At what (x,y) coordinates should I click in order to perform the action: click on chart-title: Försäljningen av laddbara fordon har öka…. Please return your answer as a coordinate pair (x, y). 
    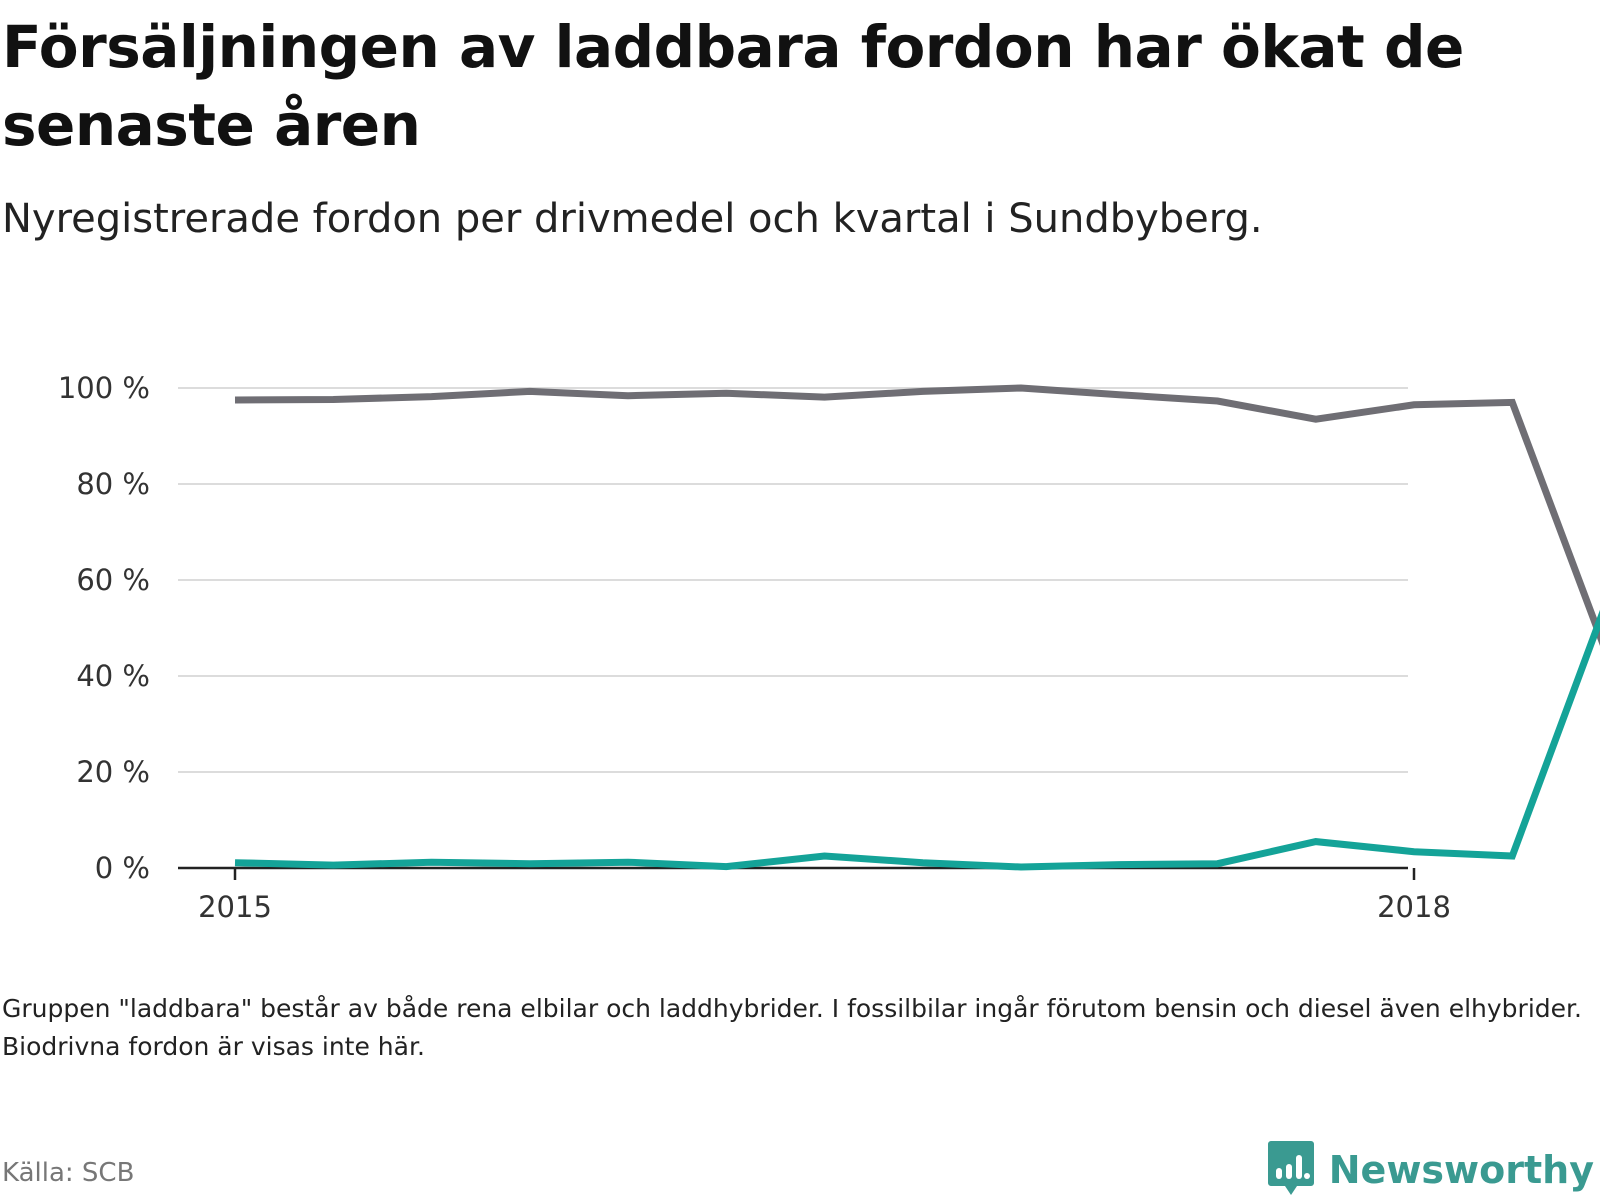
    Looking at the image, I should click on (733, 86).